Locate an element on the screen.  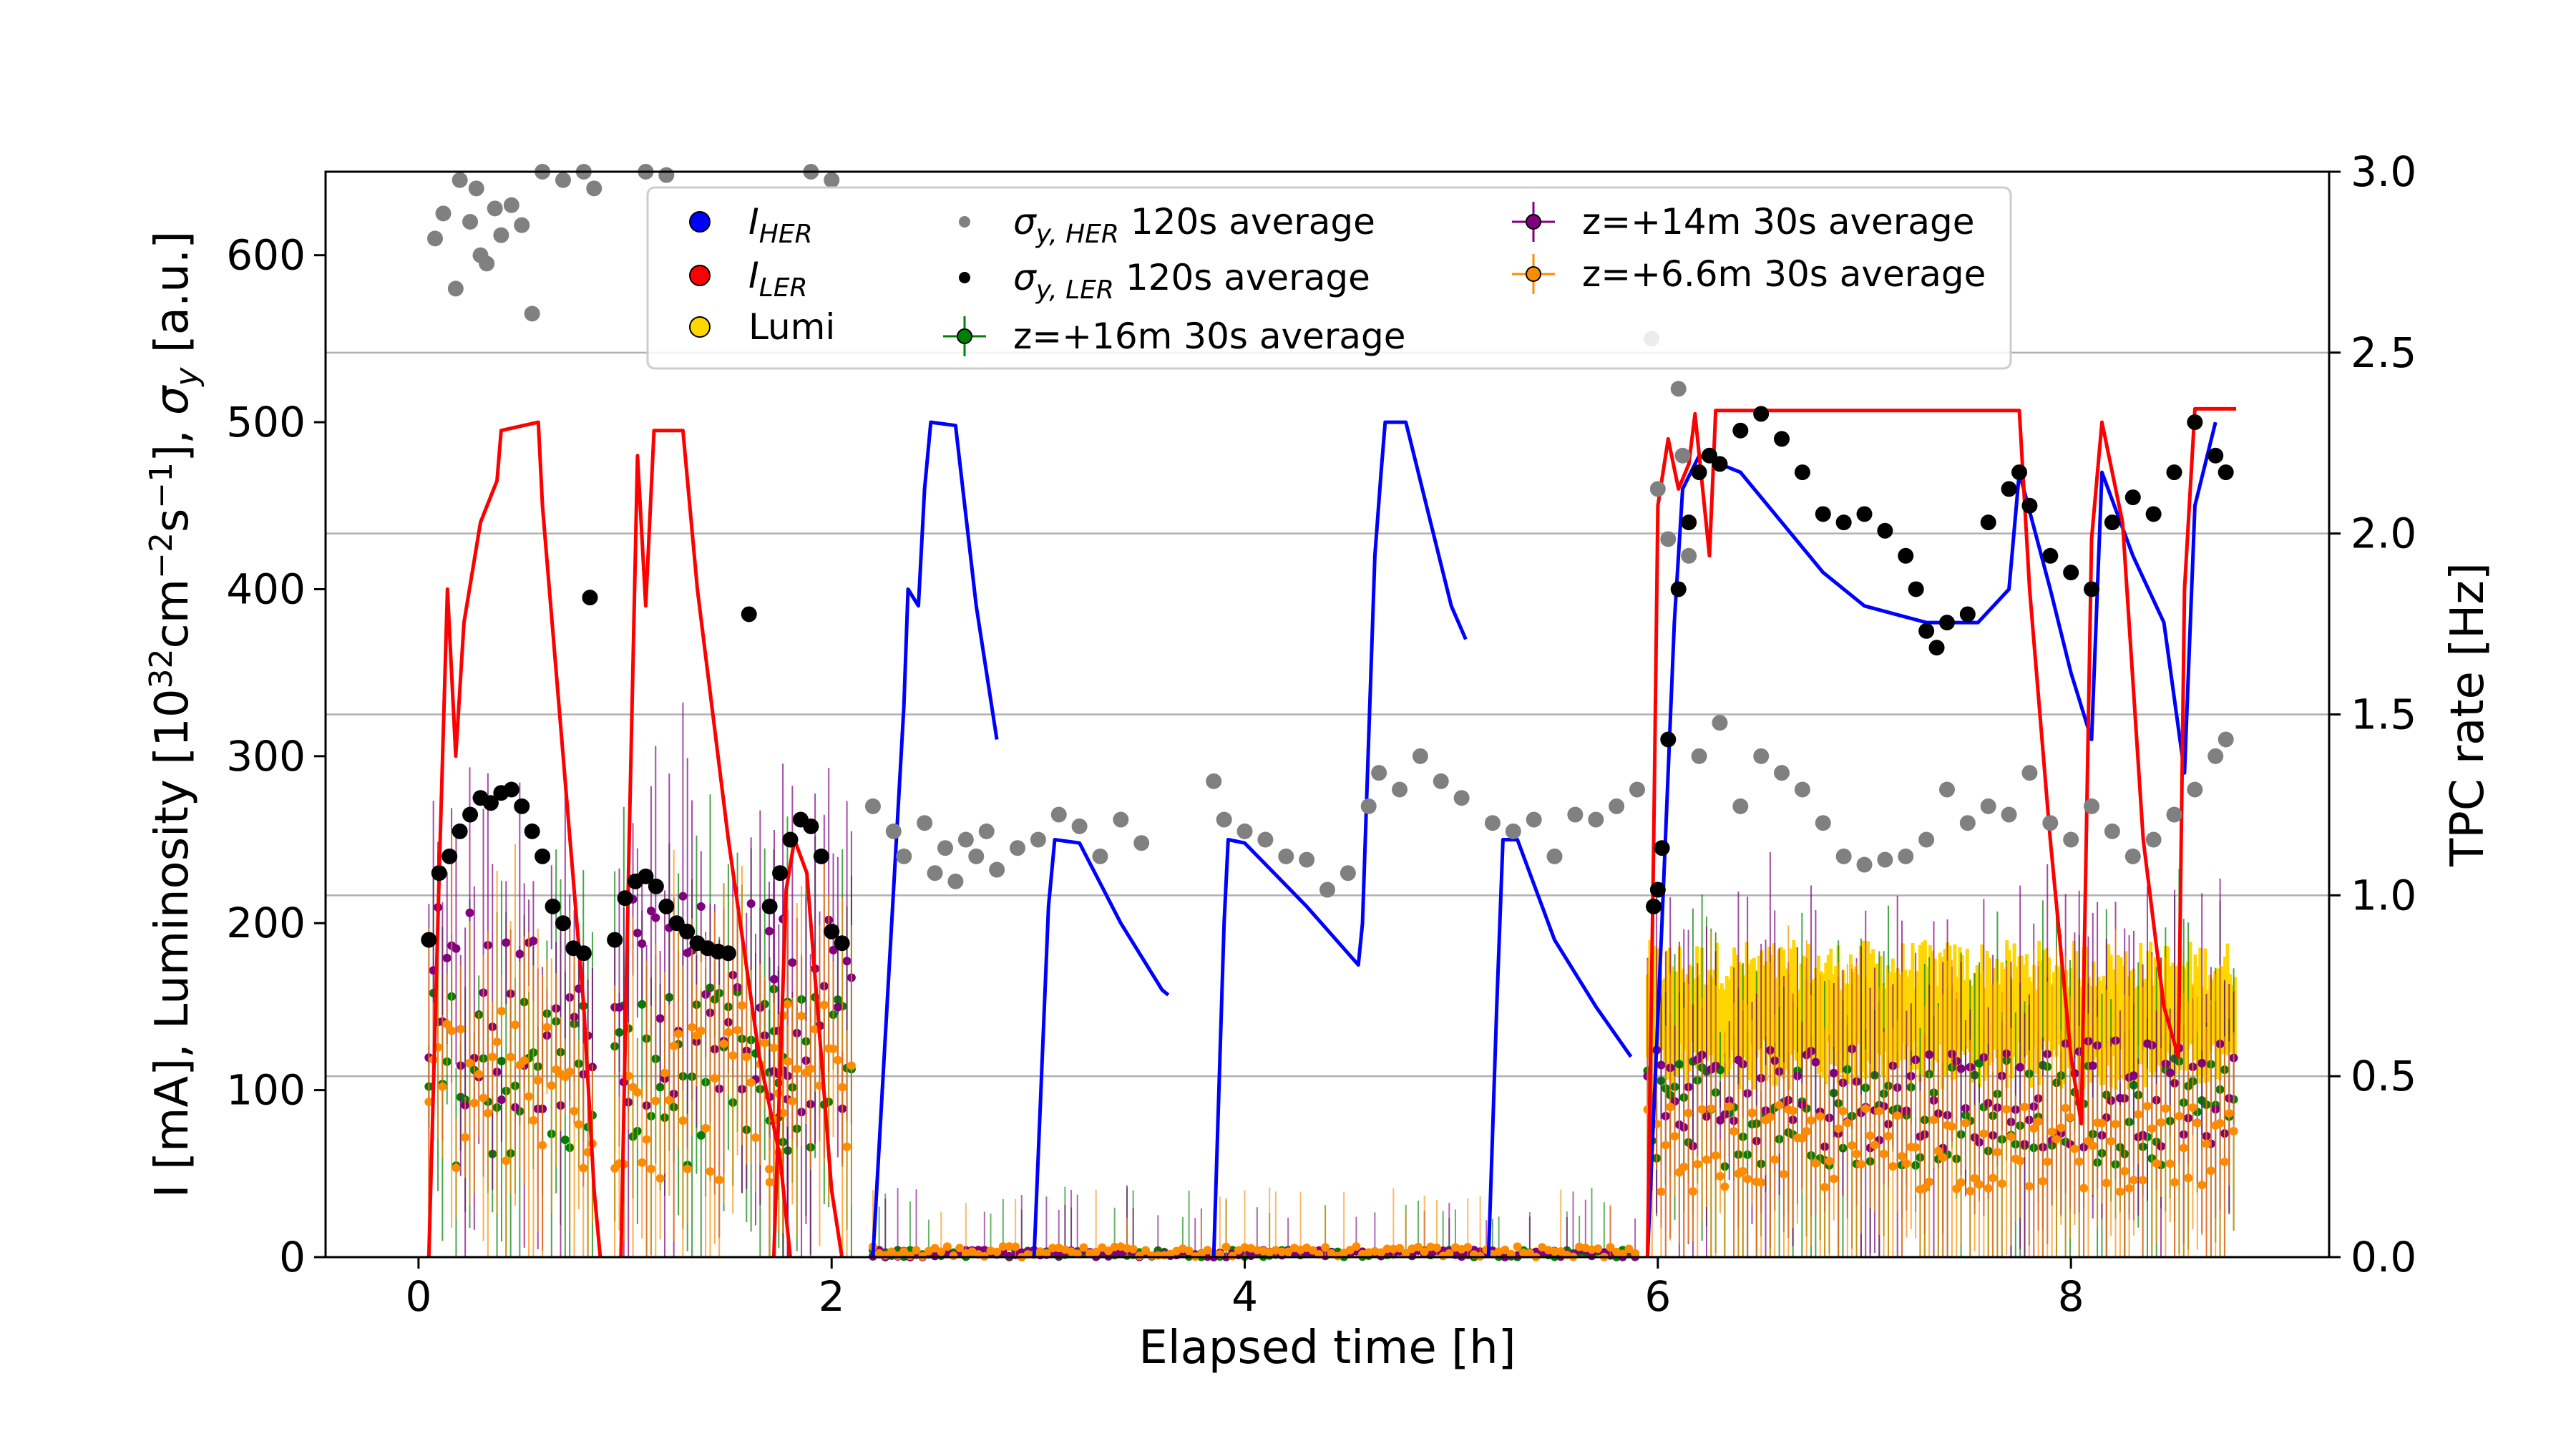
y-axis-left-label-part: s is located at coordinates (172, 520).